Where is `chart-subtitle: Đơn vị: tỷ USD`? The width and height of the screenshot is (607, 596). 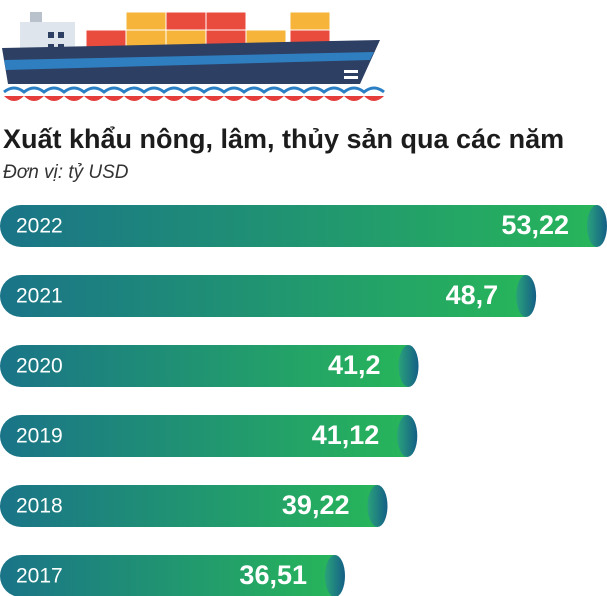
chart-subtitle: Đơn vị: tỷ USD is located at coordinates (66, 172).